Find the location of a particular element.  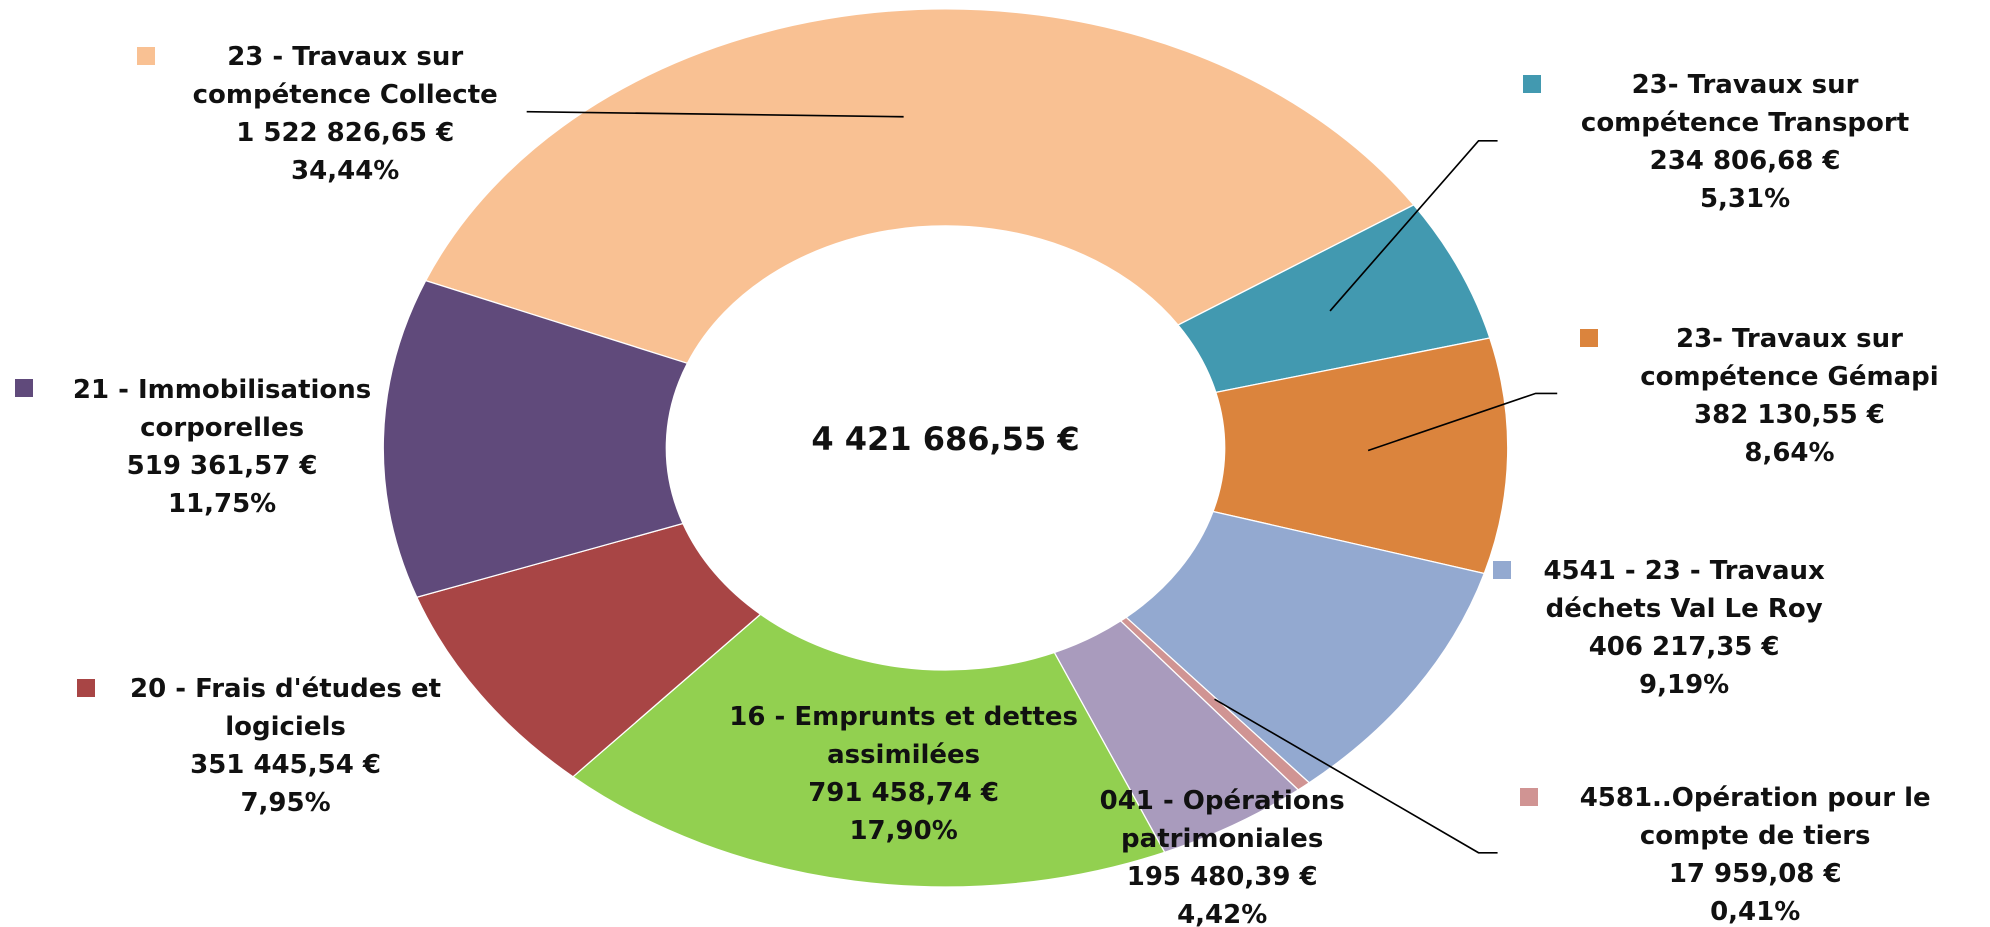

label-percent: 8,64% is located at coordinates (1789, 452).